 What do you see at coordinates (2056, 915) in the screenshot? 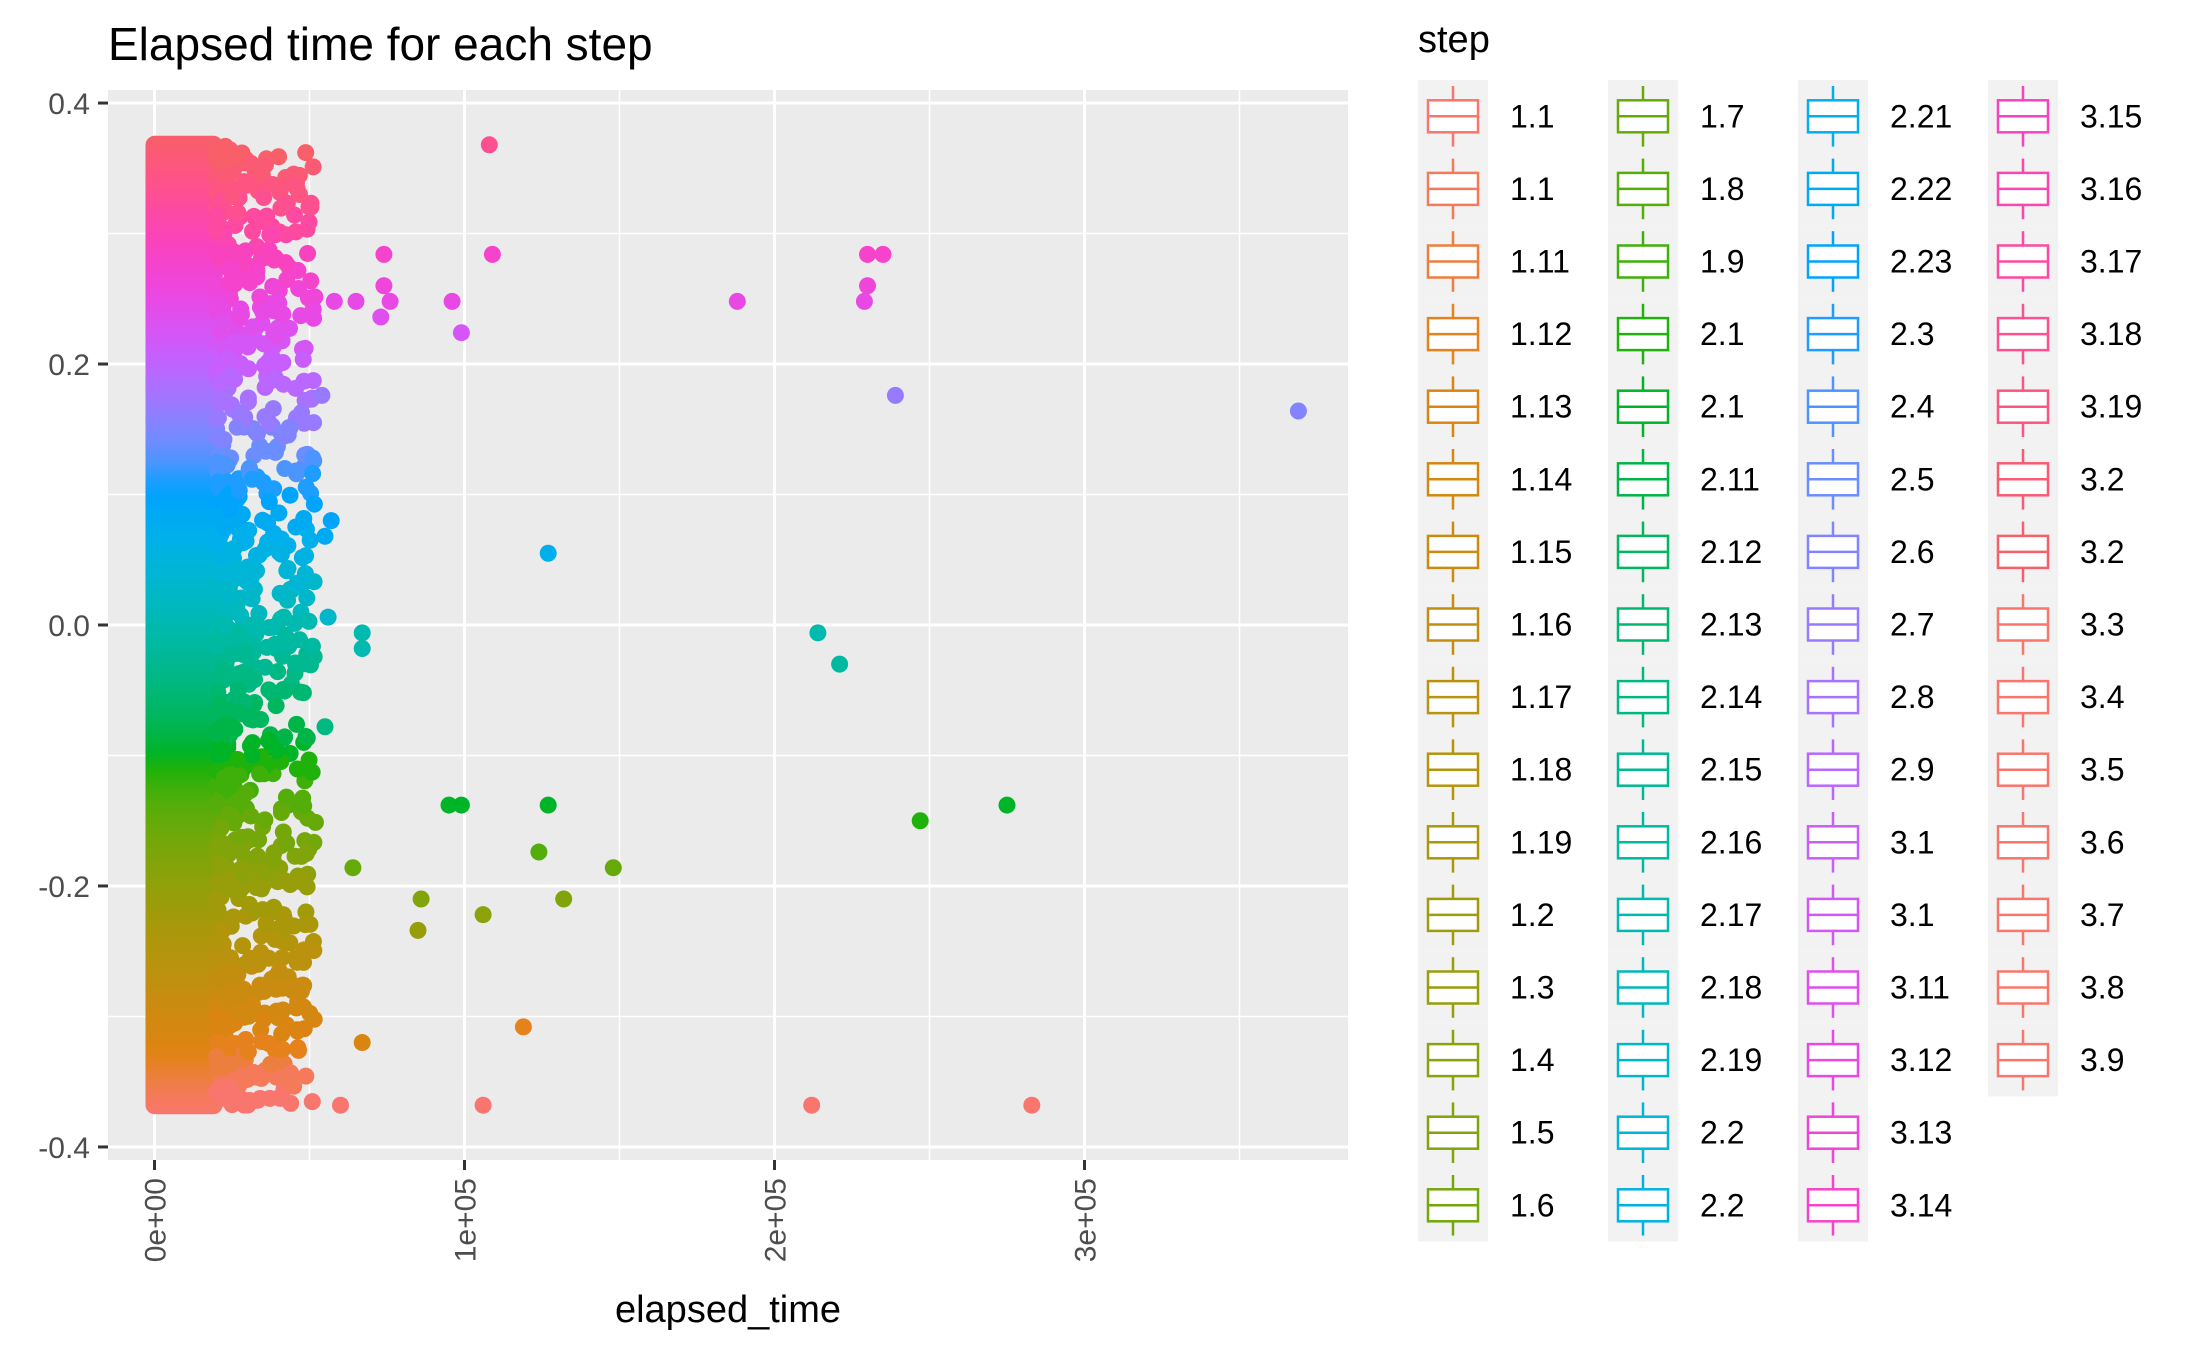
I see `legend-item: 3.7` at bounding box center [2056, 915].